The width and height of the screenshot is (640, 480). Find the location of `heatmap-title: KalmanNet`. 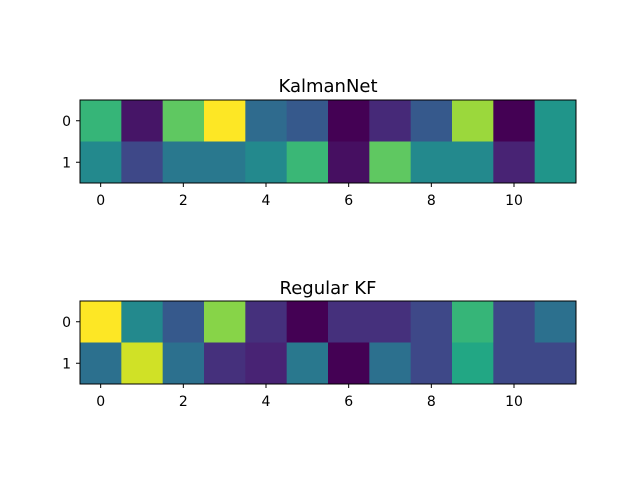

heatmap-title: KalmanNet is located at coordinates (327, 86).